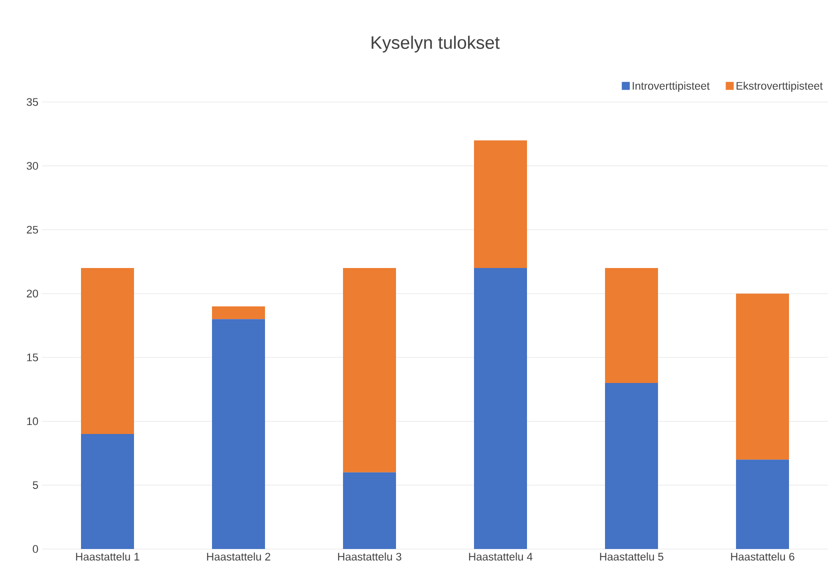  What do you see at coordinates (35, 485) in the screenshot?
I see `y-tick-label: 5` at bounding box center [35, 485].